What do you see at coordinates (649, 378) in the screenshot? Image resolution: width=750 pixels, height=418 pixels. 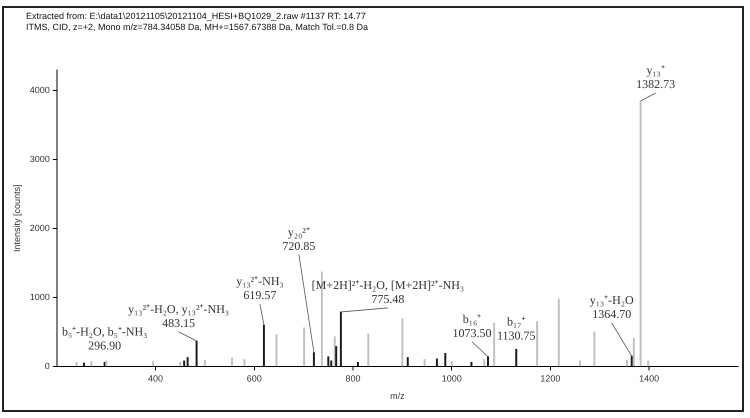 I see `x-tick-label: 1400` at bounding box center [649, 378].